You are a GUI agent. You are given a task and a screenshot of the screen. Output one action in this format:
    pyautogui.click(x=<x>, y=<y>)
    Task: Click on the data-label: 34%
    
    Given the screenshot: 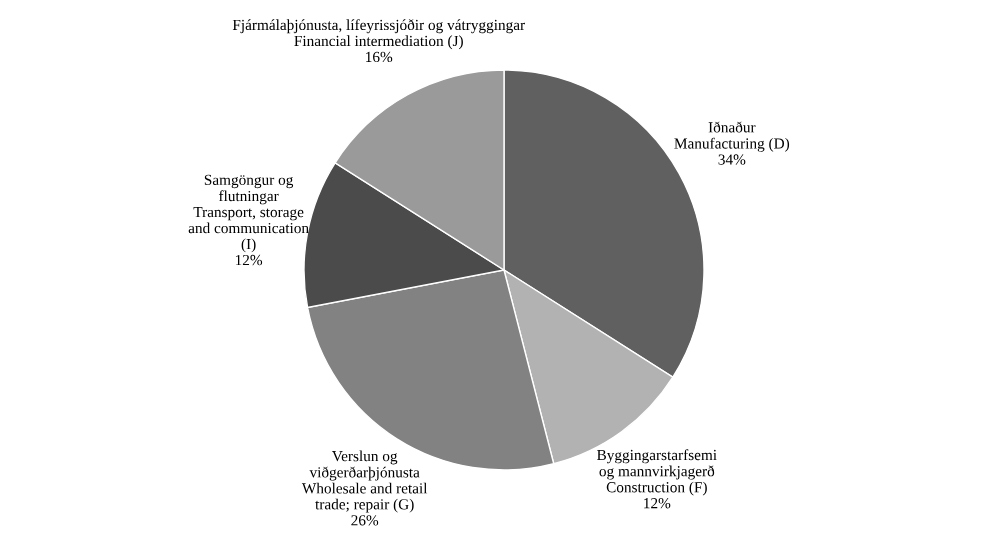 What is the action you would take?
    pyautogui.click(x=732, y=159)
    